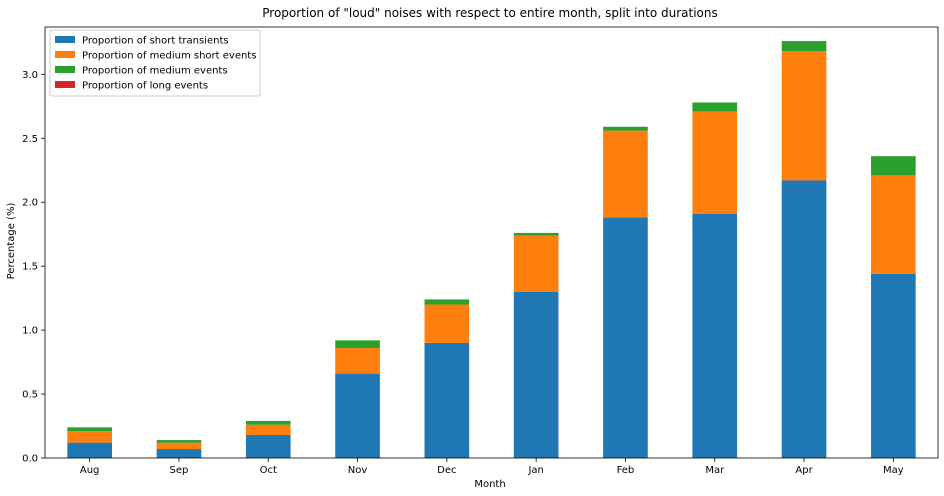 This screenshot has width=944, height=496. What do you see at coordinates (30, 75) in the screenshot?
I see `y-tick-label: 3.0` at bounding box center [30, 75].